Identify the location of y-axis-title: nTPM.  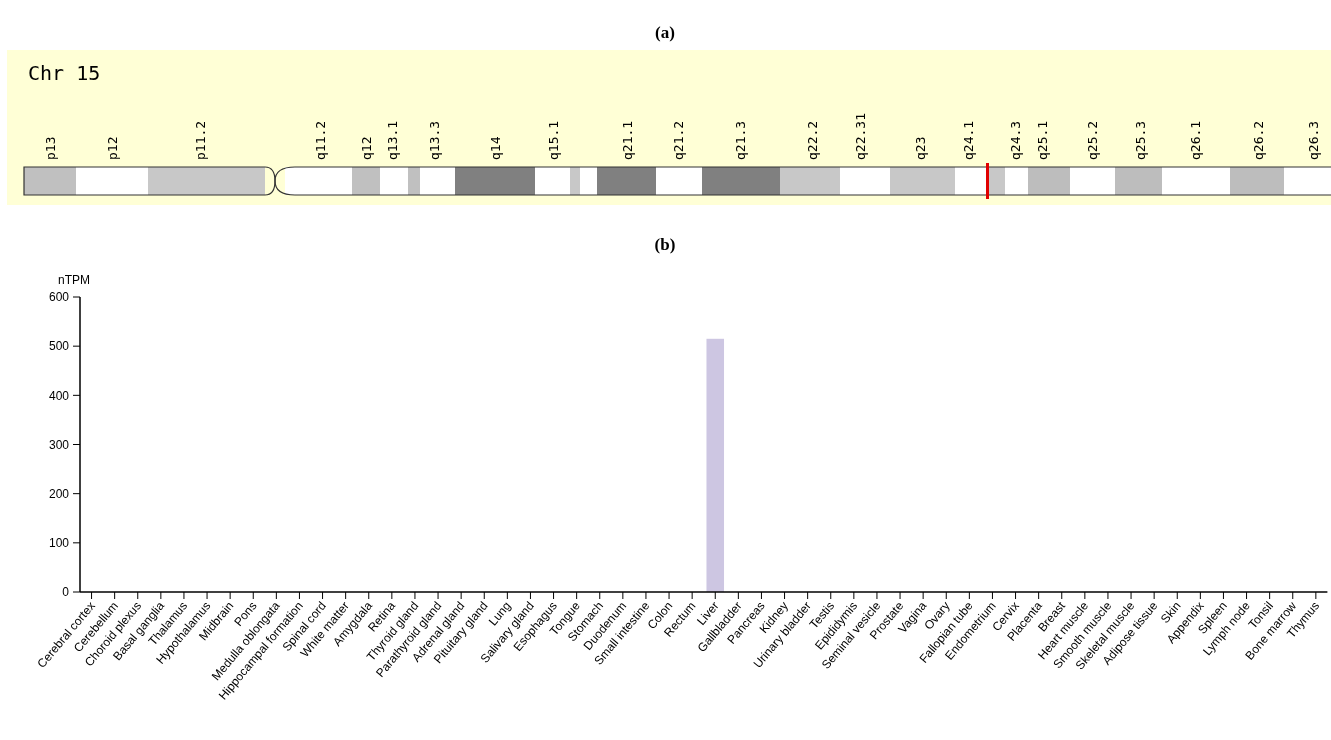
(74, 280).